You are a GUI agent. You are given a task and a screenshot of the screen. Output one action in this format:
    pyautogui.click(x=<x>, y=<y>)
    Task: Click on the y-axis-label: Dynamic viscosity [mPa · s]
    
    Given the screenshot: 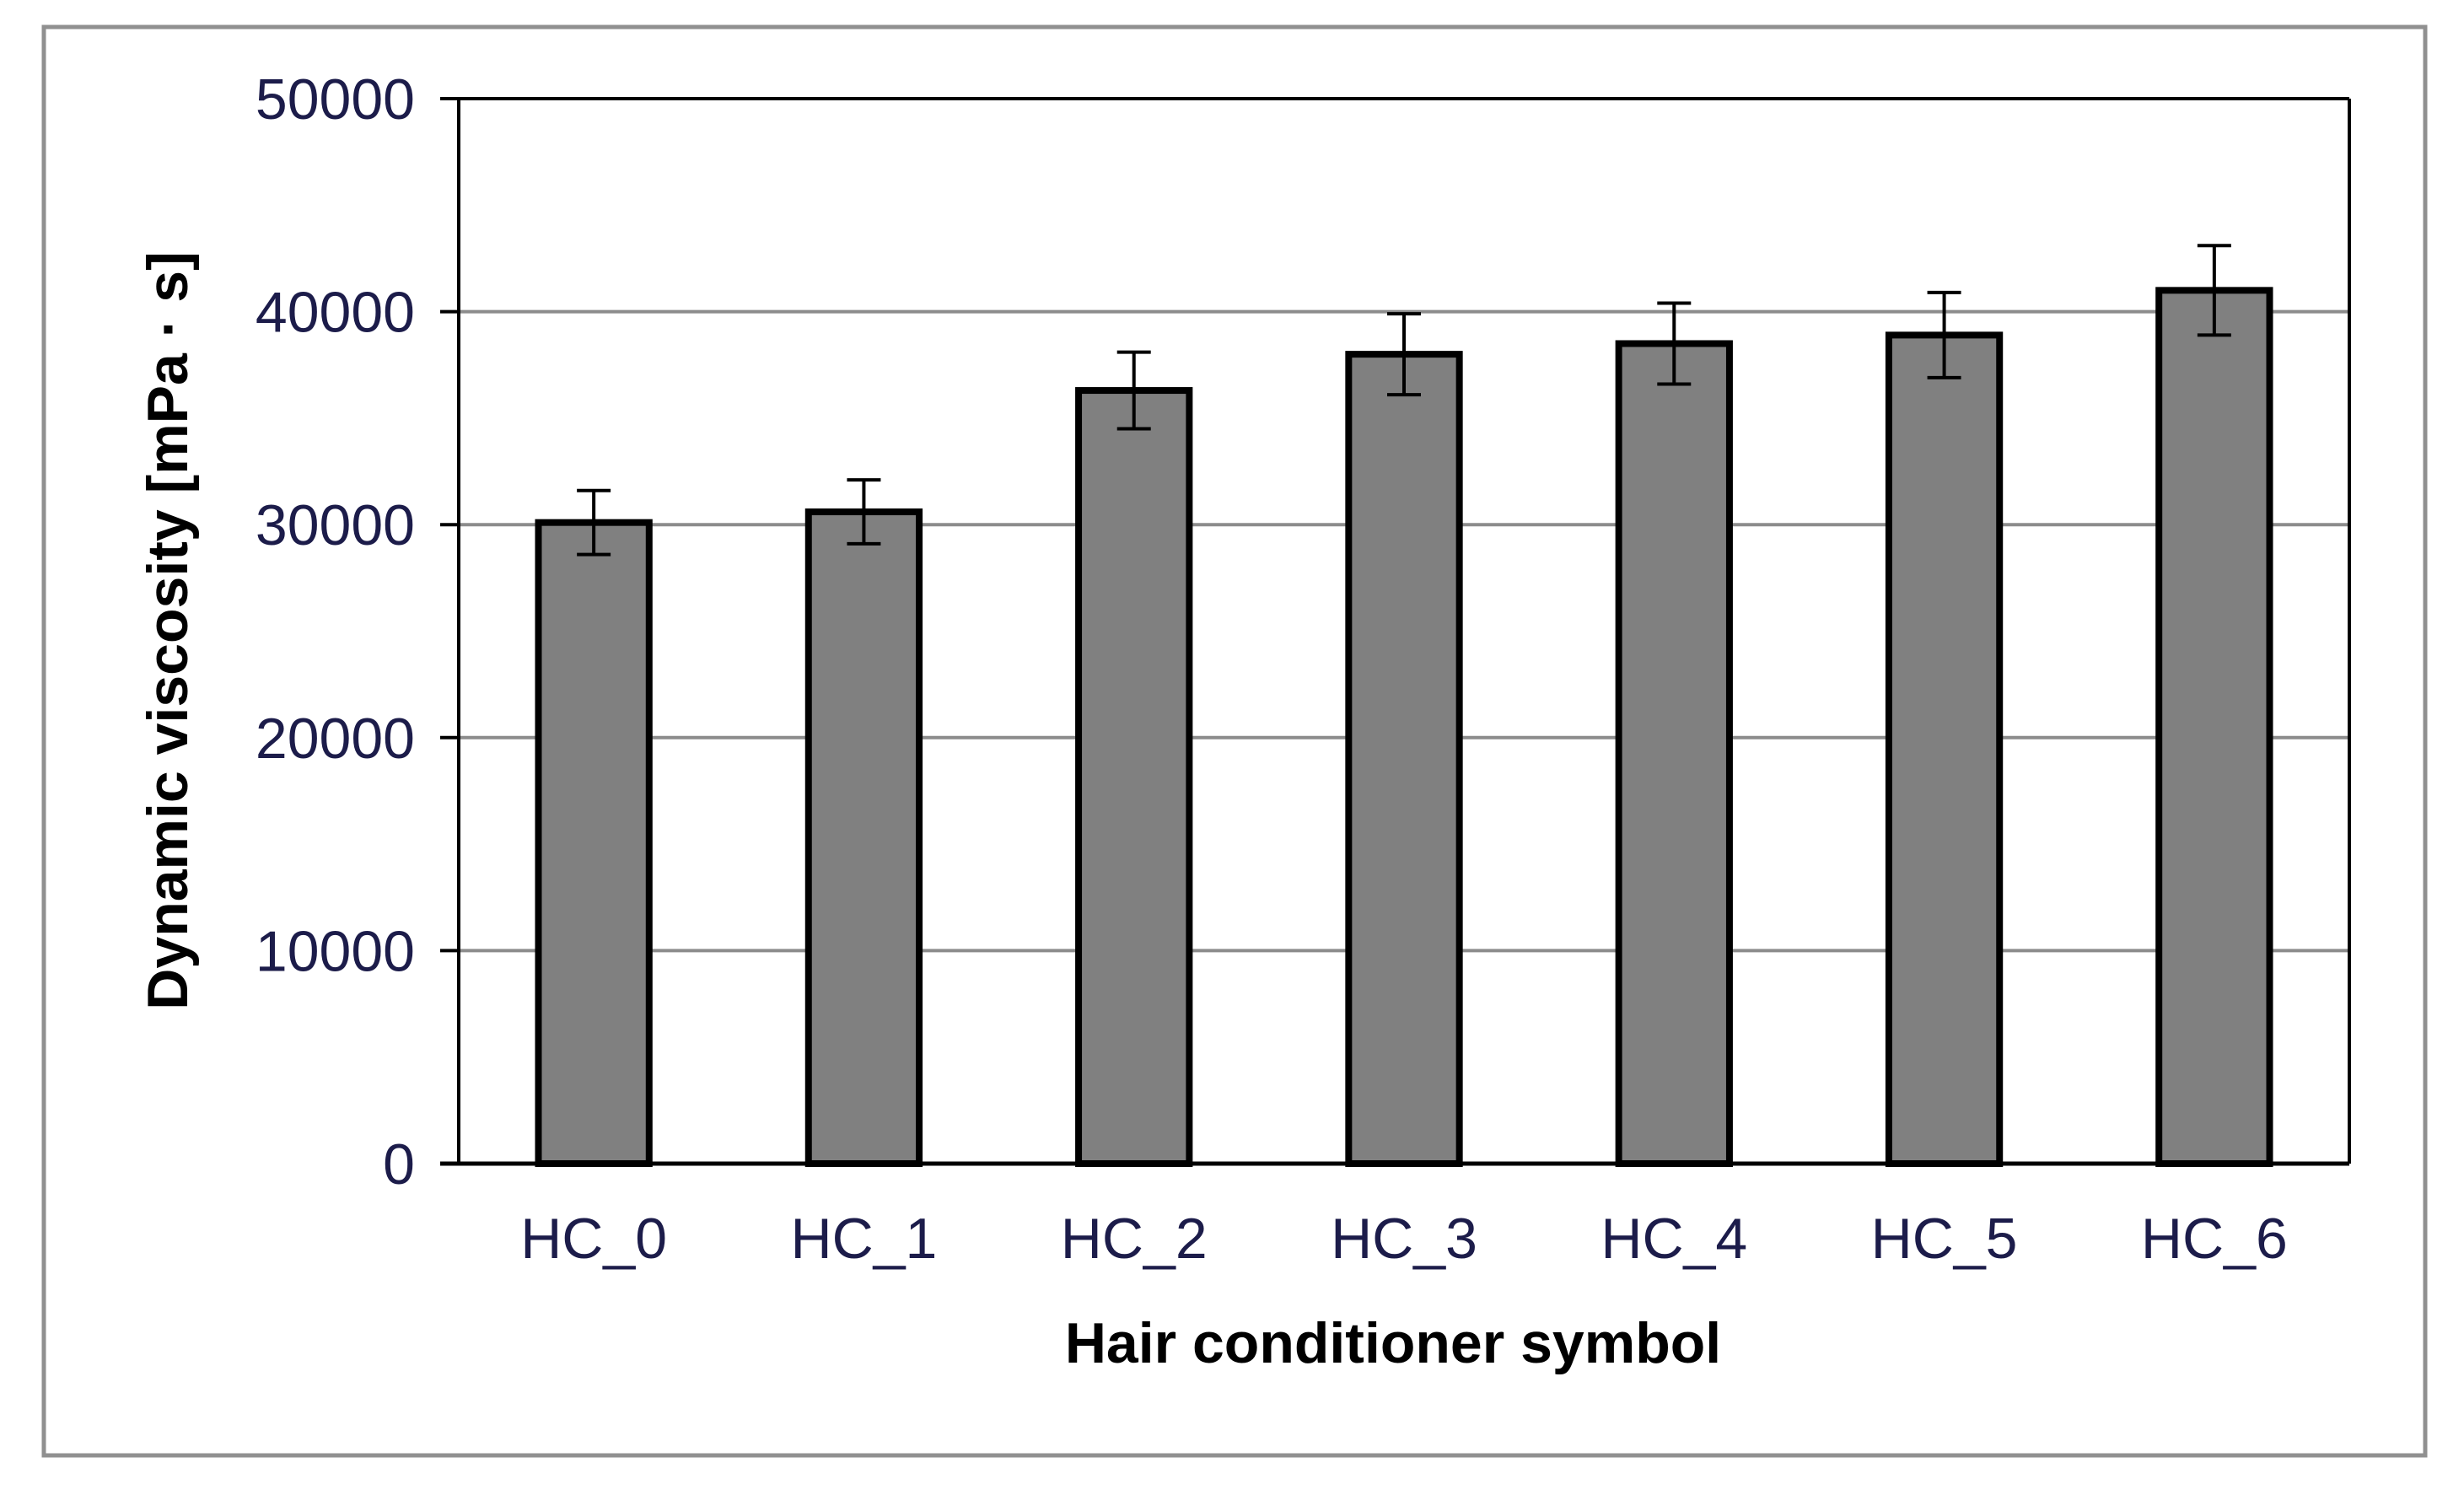 What is the action you would take?
    pyautogui.click(x=168, y=630)
    